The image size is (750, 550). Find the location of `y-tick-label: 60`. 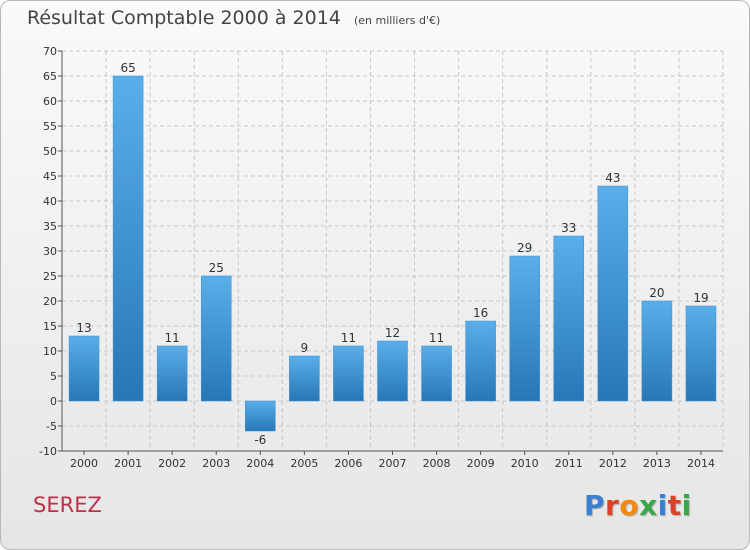

y-tick-label: 60 is located at coordinates (50, 101).